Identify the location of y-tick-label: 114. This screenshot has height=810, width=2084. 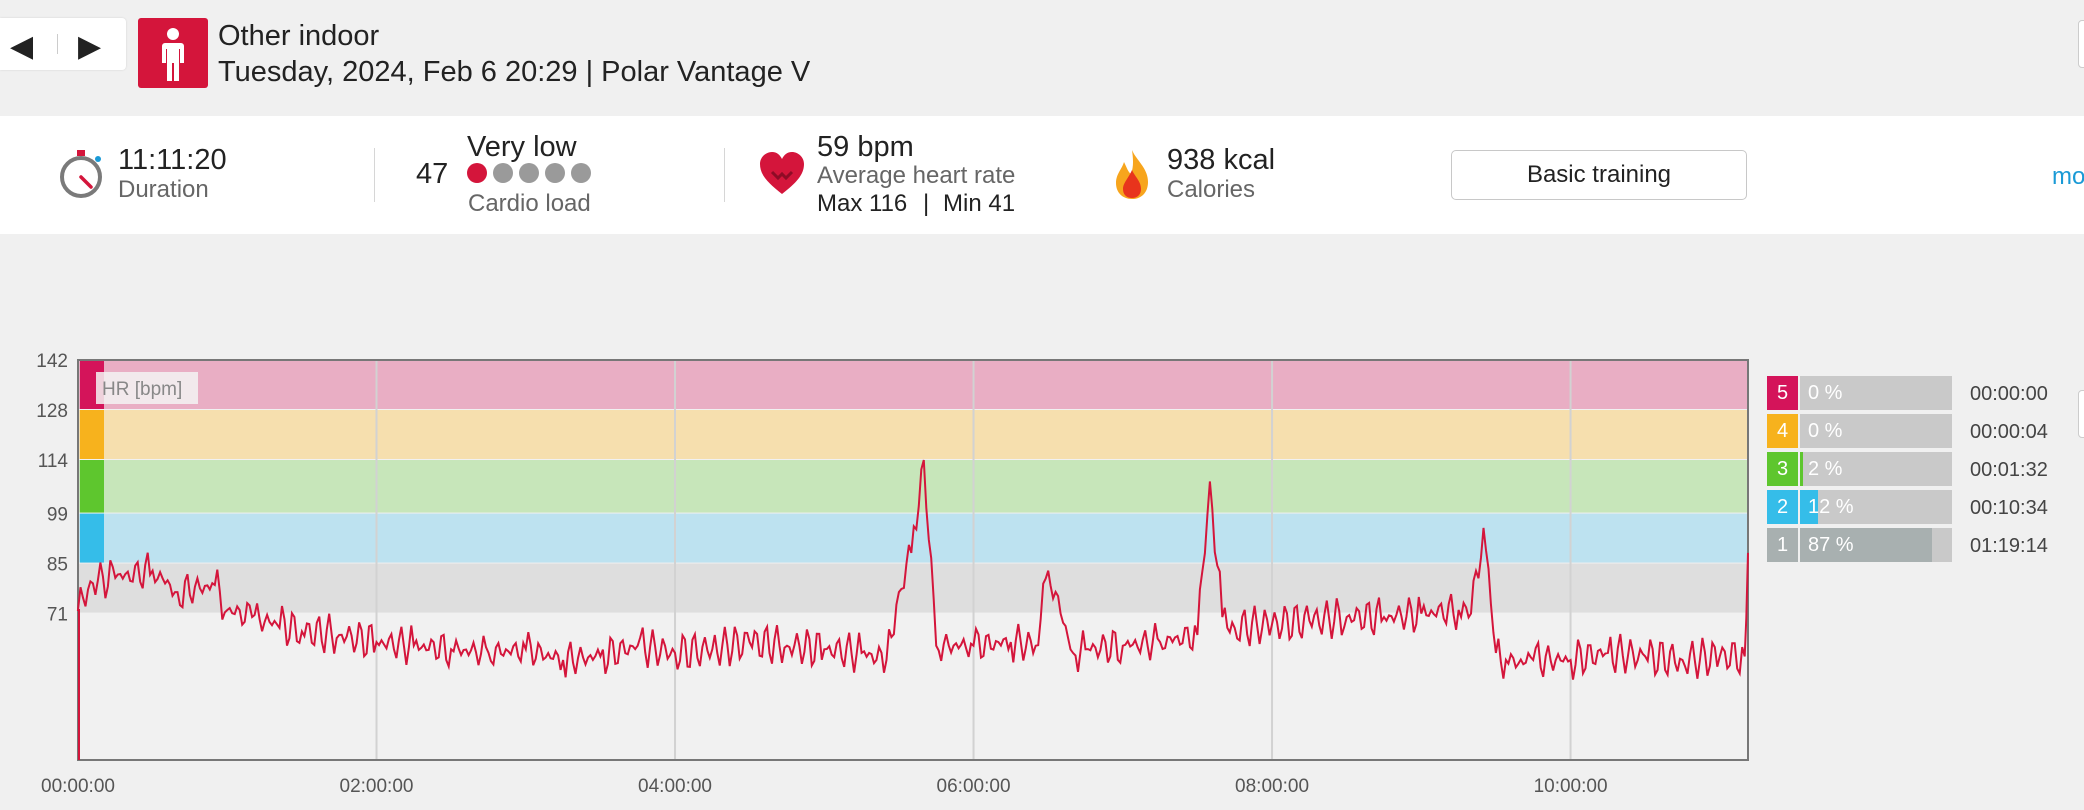
(53, 461).